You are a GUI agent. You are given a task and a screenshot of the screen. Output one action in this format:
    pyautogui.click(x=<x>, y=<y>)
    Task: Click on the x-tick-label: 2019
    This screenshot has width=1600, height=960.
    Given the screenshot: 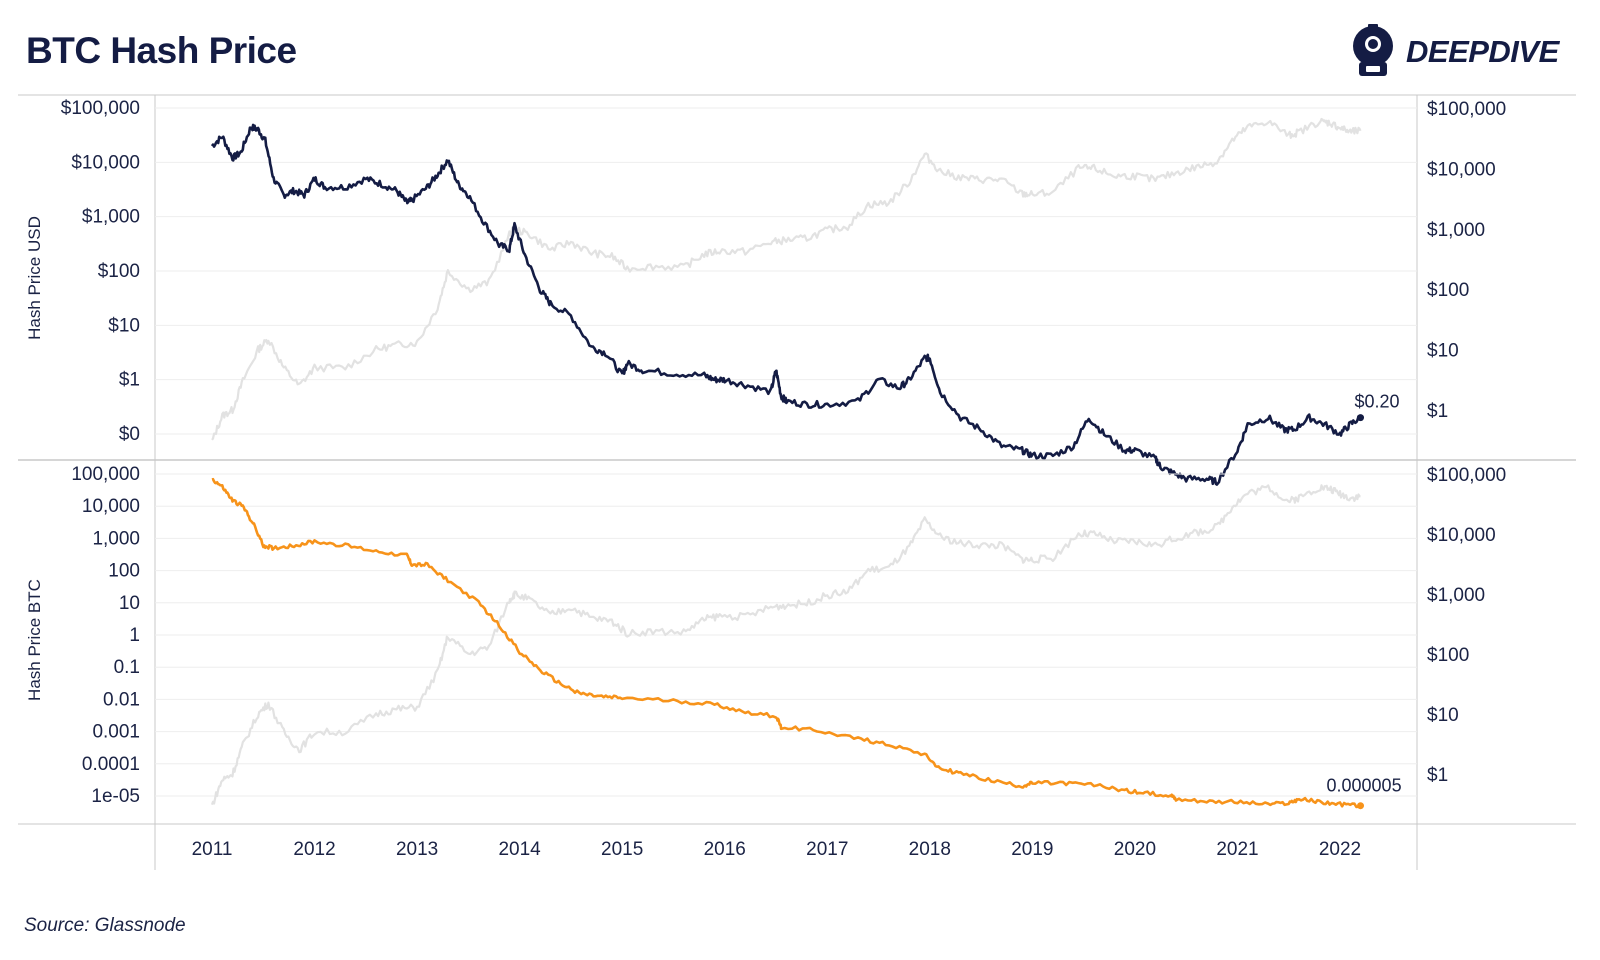 What is the action you would take?
    pyautogui.click(x=1032, y=849)
    